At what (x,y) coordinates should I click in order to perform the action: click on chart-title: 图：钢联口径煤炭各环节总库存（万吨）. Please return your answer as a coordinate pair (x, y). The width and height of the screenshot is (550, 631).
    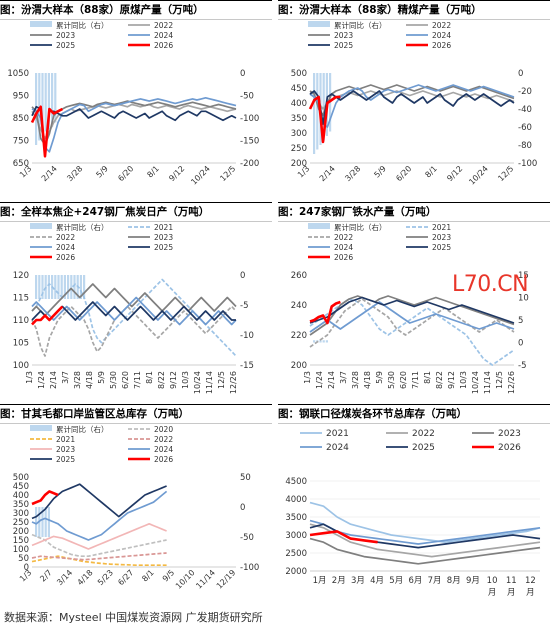
    Looking at the image, I should click on (414, 414).